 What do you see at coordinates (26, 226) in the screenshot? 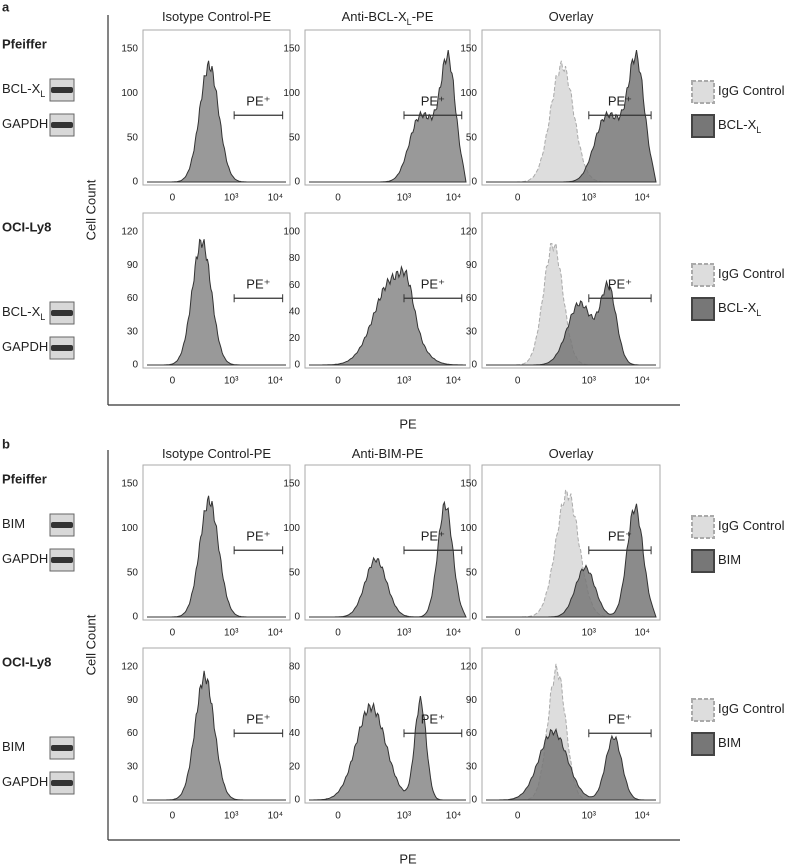
I see `cell-line: OCI-Ly8` at bounding box center [26, 226].